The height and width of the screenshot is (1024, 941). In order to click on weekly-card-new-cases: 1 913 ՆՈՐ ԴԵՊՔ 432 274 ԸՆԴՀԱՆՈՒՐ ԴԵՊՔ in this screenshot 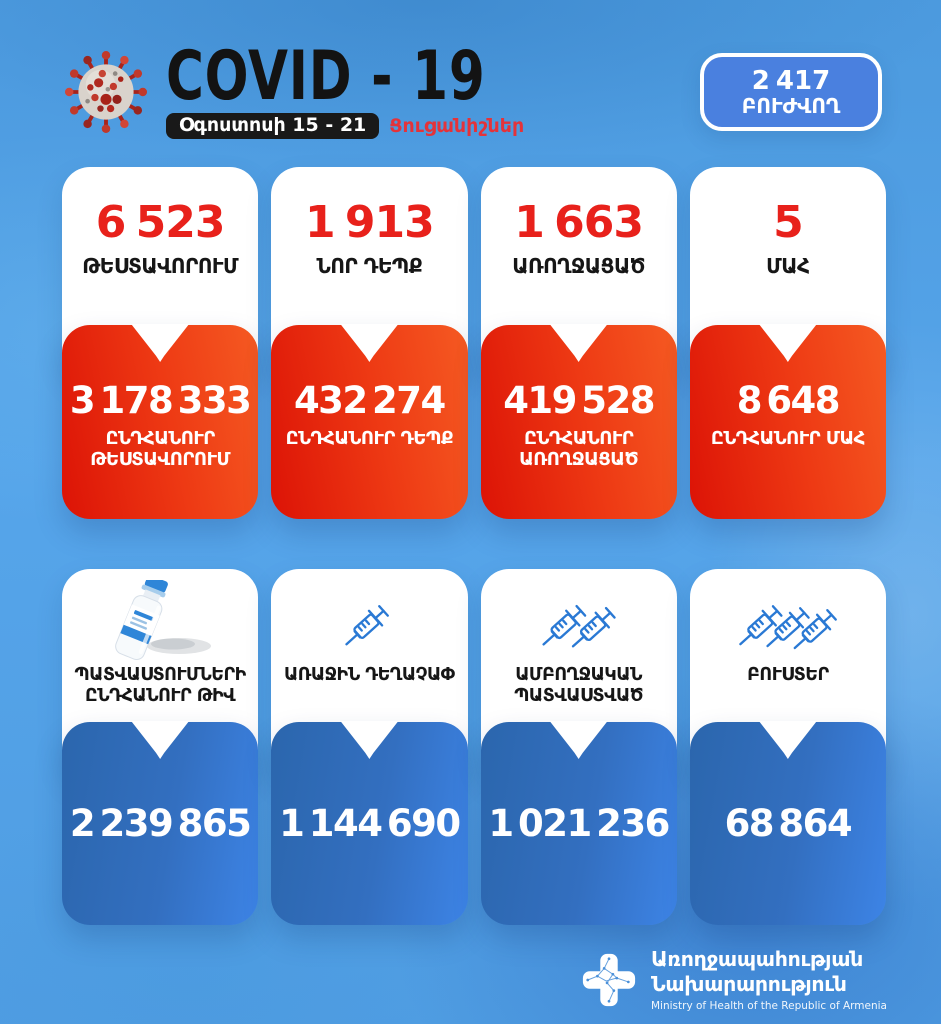, I will do `click(369, 343)`.